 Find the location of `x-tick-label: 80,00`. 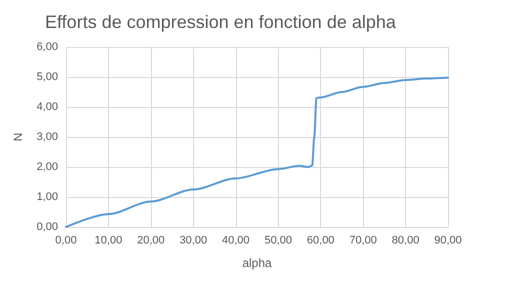

x-tick-label: 80,00 is located at coordinates (406, 240).